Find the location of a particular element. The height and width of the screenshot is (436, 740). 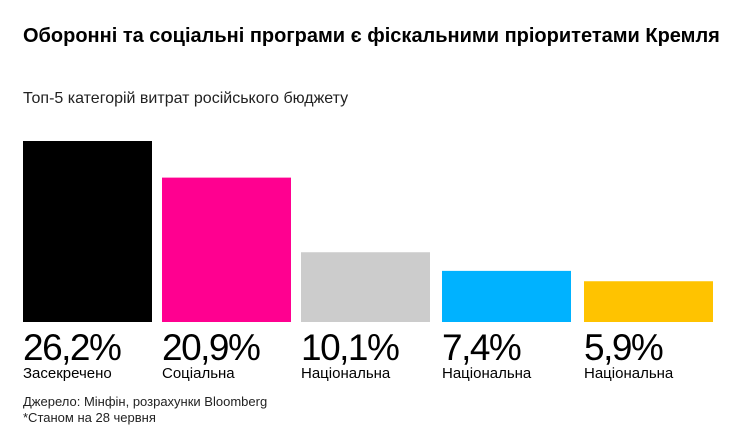

source-text: Джерело: Мінфін, розрахунки Bloomberg is located at coordinates (145, 401).